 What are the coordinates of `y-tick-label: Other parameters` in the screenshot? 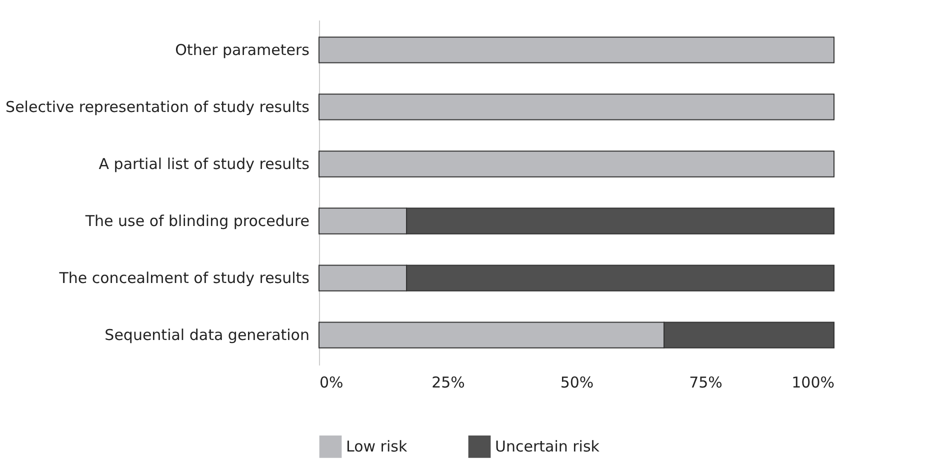 It's located at (242, 49).